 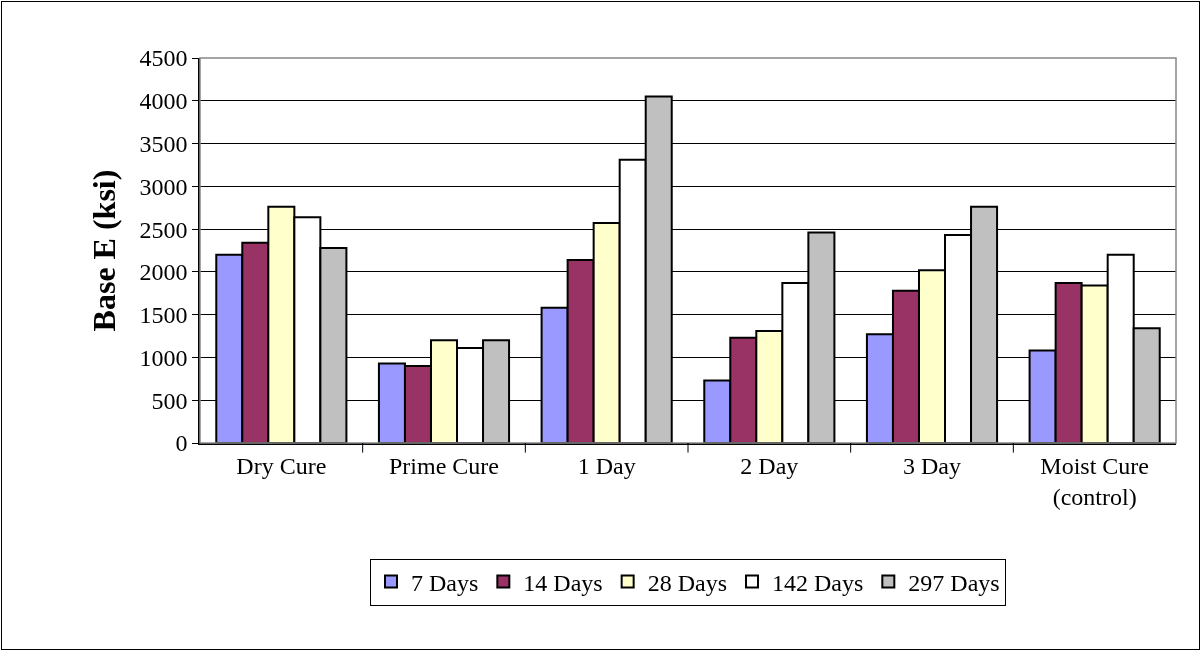 I want to click on x-tick-label: 3 Day, so click(x=932, y=465).